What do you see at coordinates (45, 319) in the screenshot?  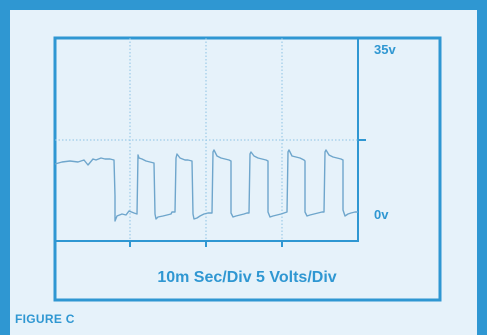 I see `figure-caption: FIGURE C` at bounding box center [45, 319].